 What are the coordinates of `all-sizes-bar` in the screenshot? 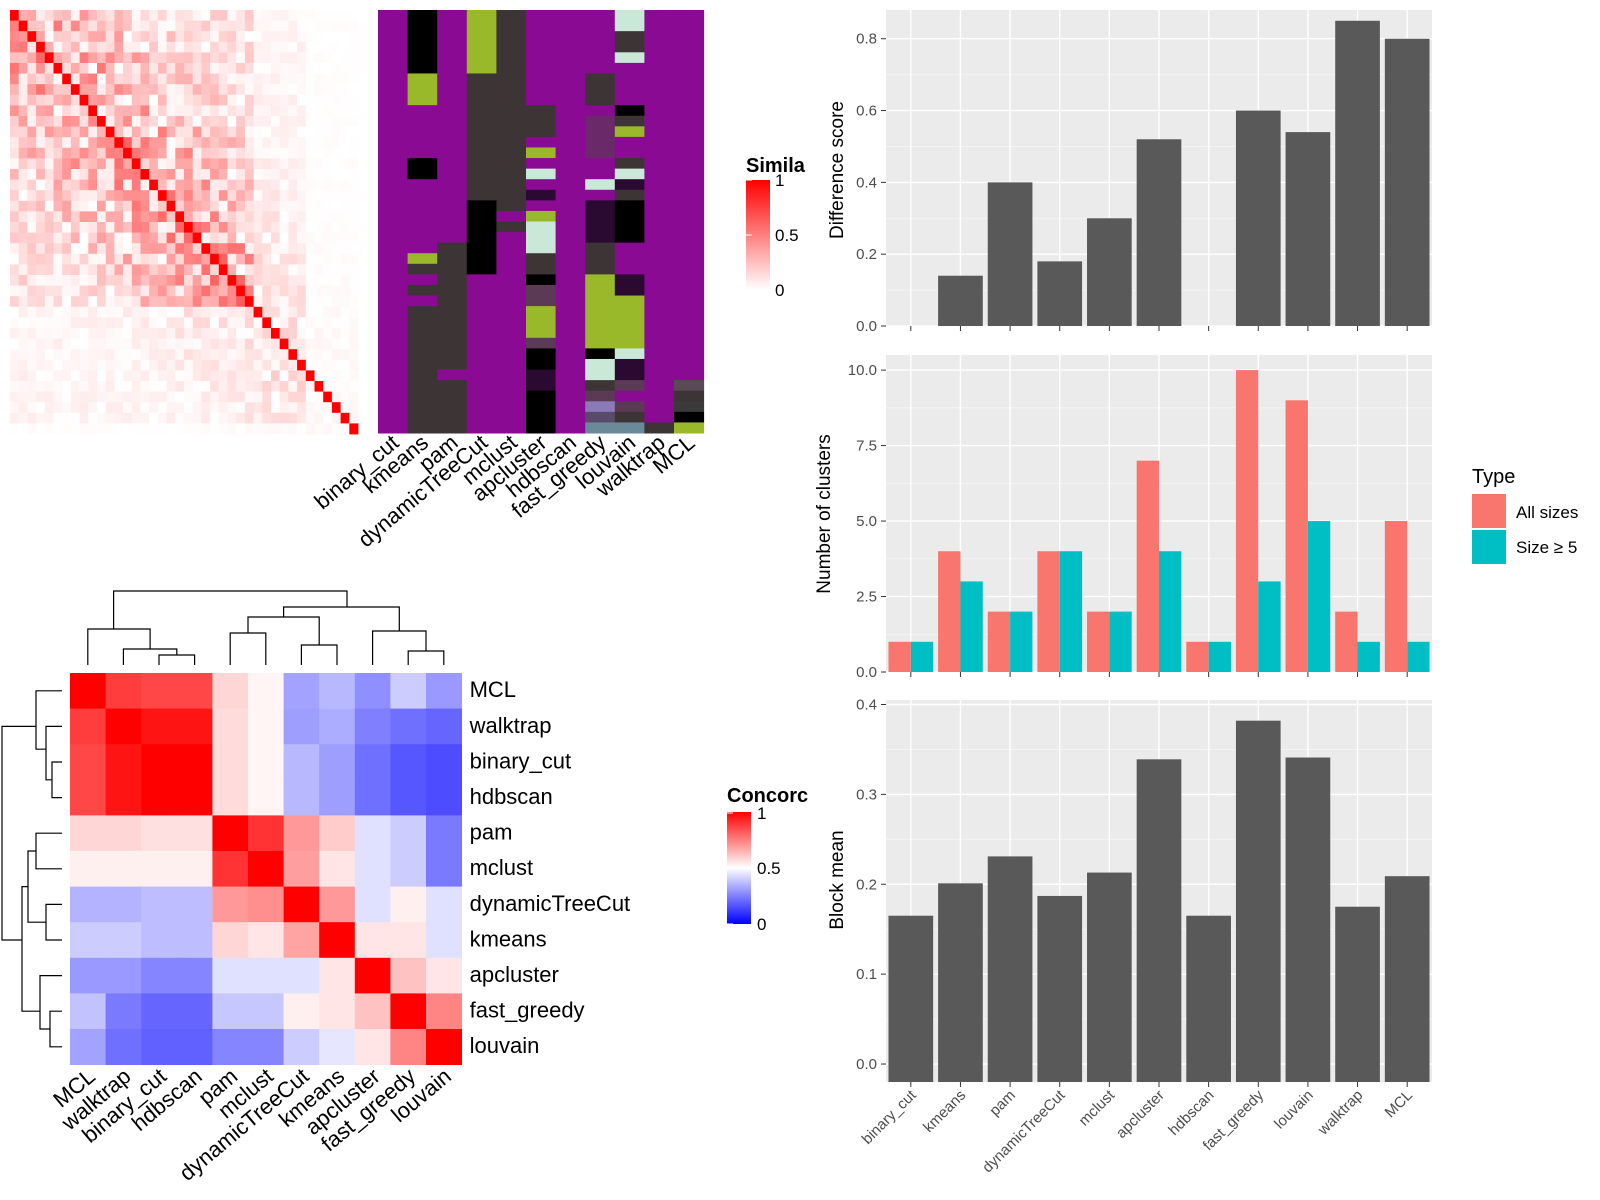 It's located at (1098, 641).